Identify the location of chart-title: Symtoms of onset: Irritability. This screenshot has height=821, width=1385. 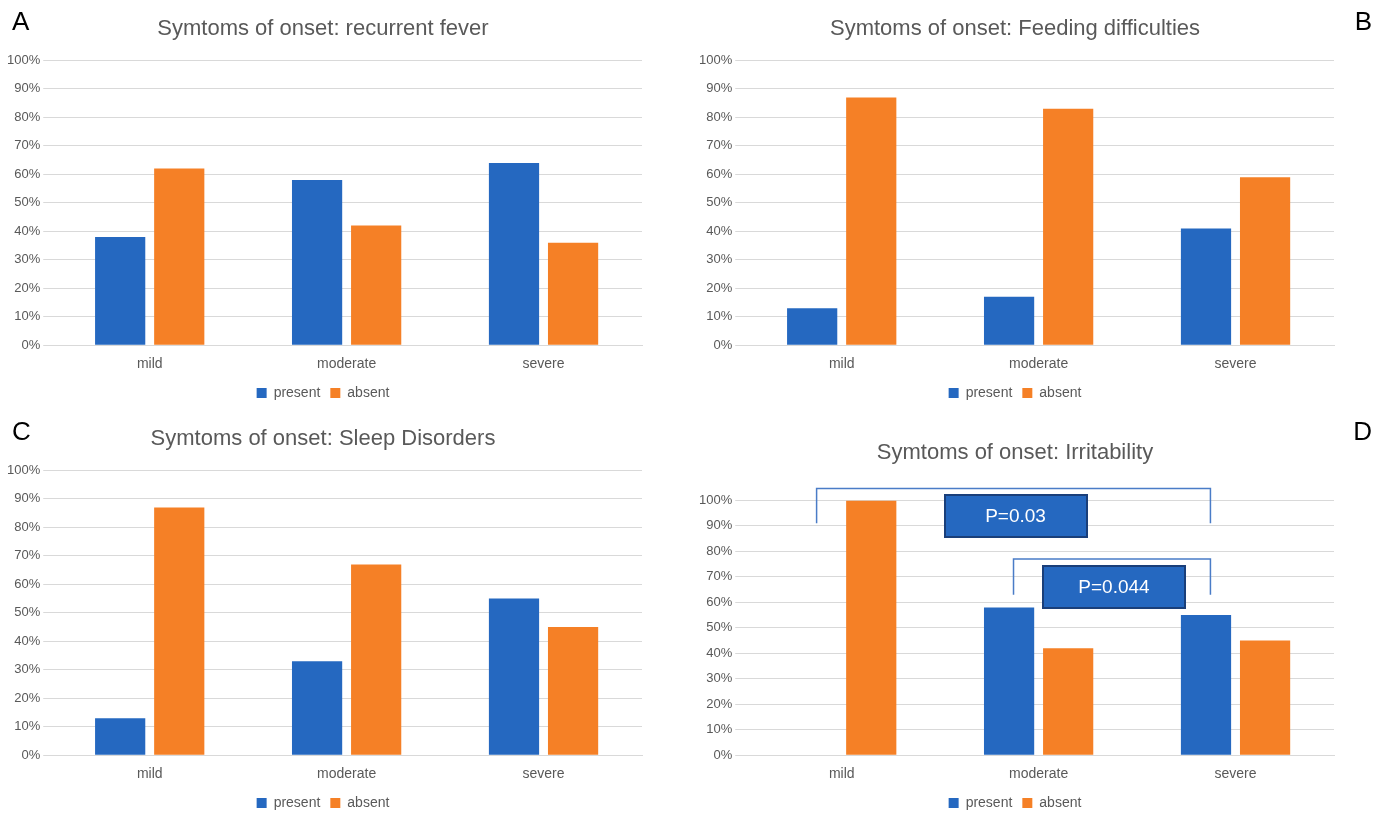
(1015, 452).